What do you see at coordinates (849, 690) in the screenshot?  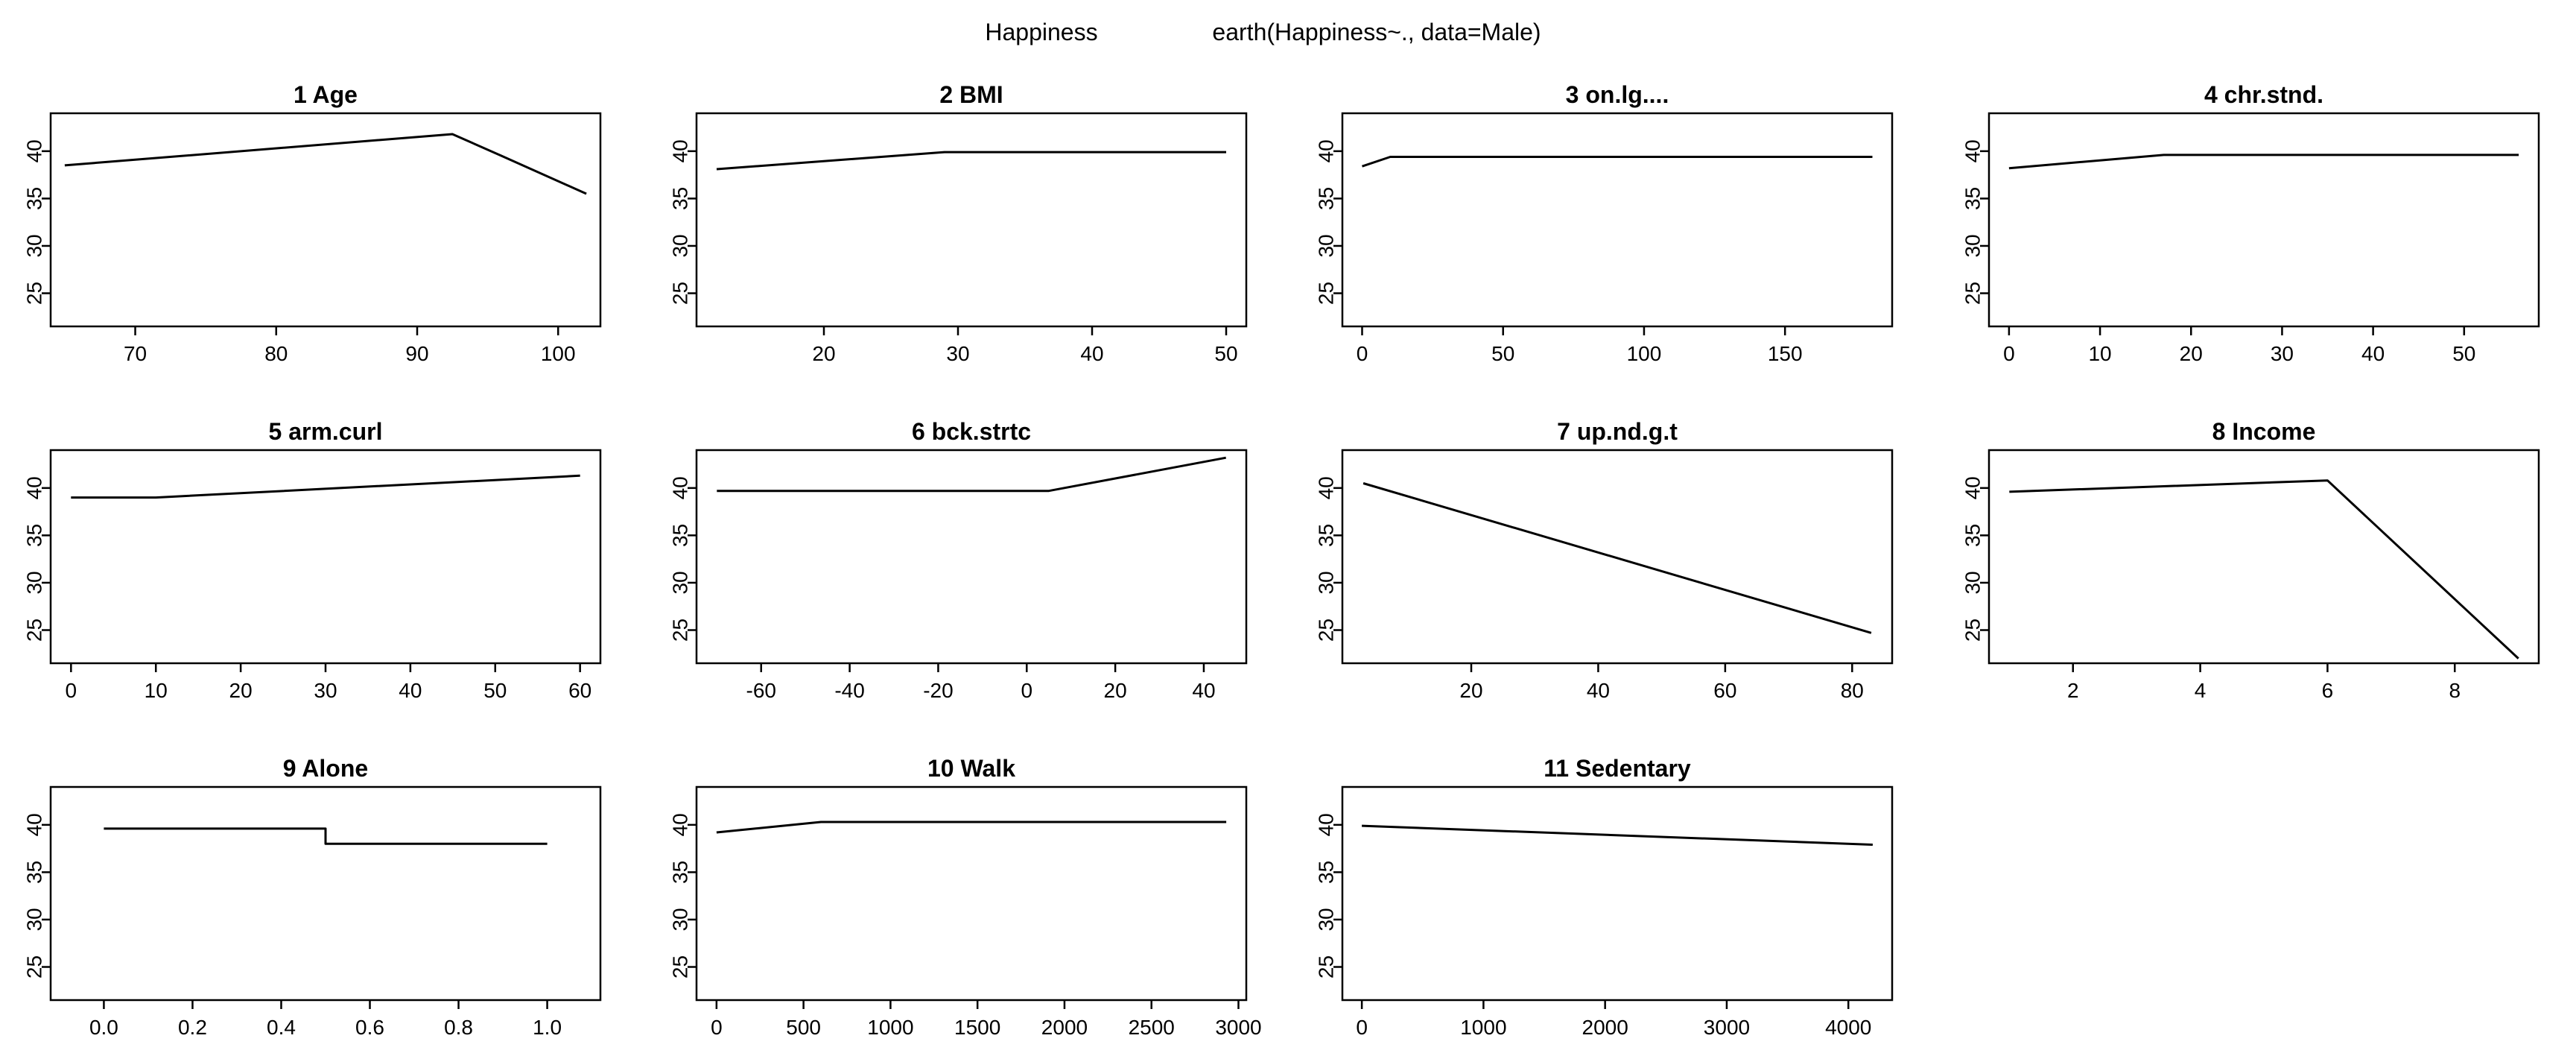 I see `x-tick-label: -40` at bounding box center [849, 690].